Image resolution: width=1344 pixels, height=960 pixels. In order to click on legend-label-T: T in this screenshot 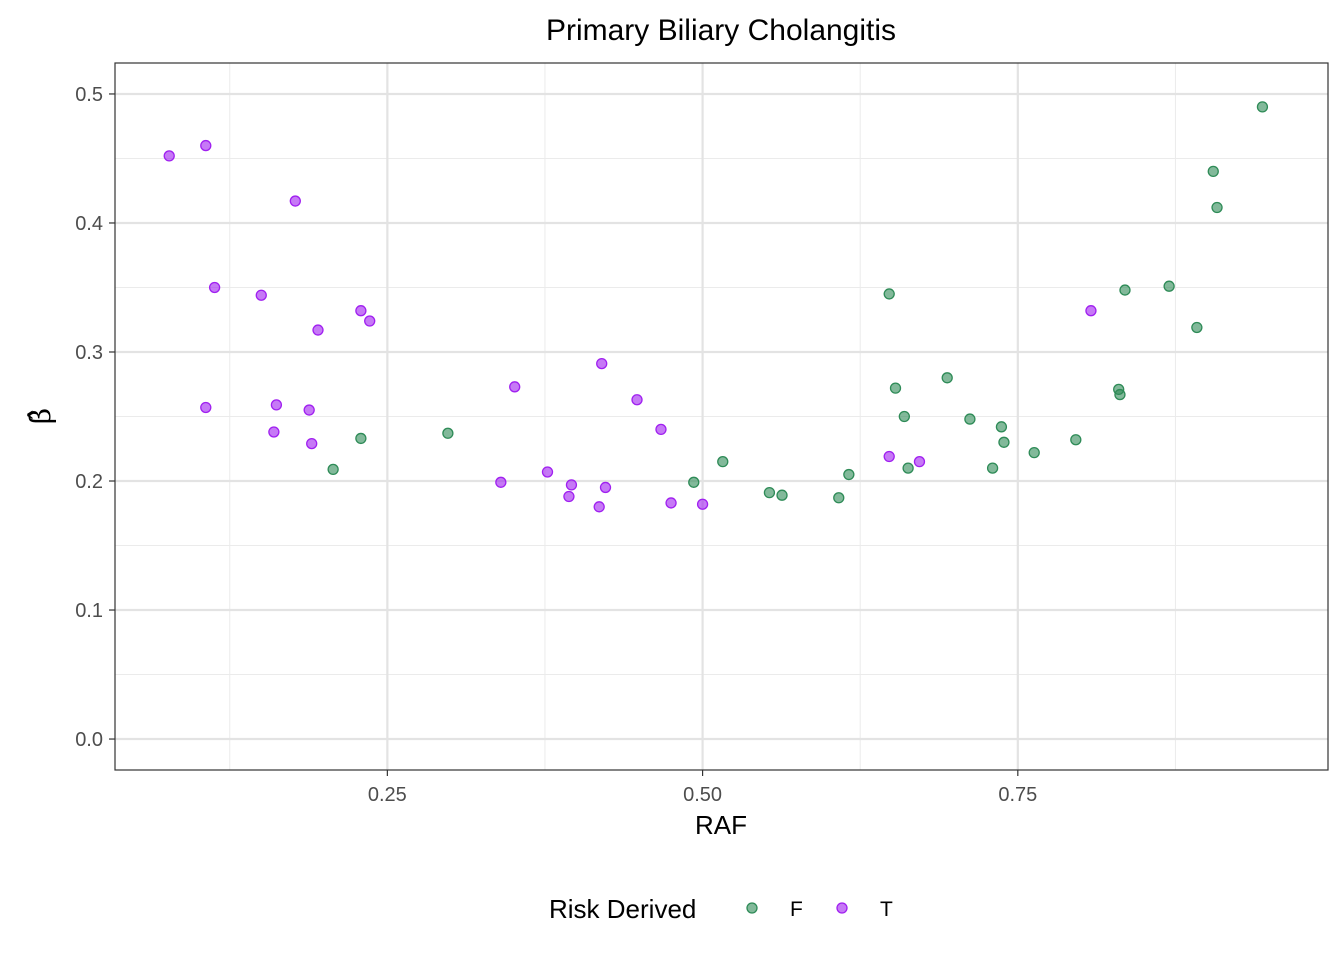, I will do `click(886, 909)`.